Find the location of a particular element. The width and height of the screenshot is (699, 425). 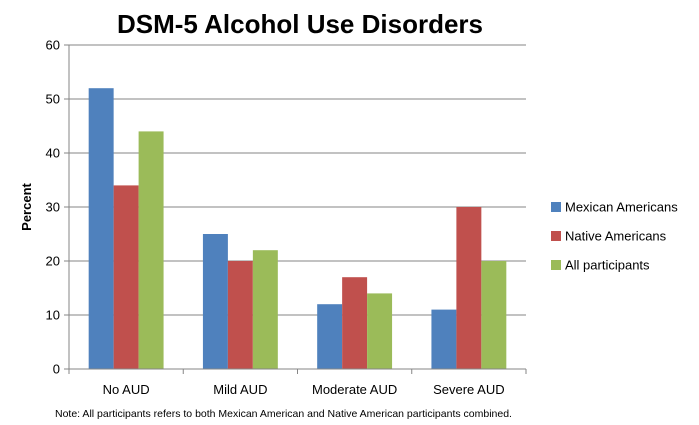

bar-mexican-americans-mild-aud is located at coordinates (215, 301).